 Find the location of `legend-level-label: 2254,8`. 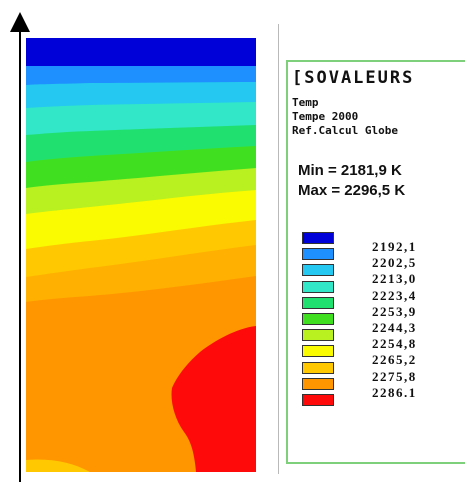

legend-level-label: 2254,8 is located at coordinates (394, 344).